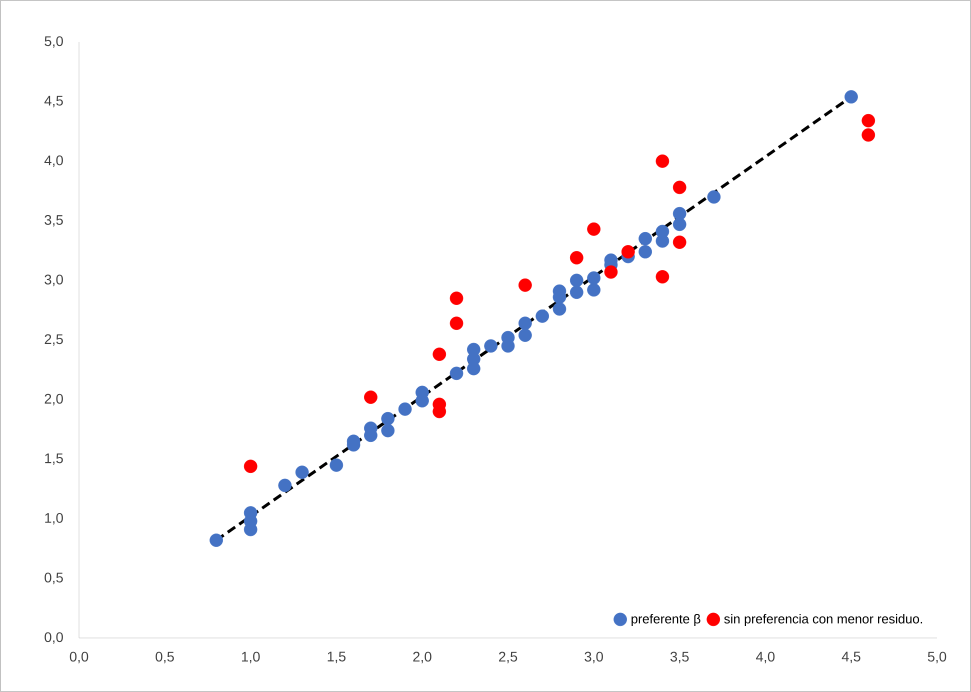  Describe the element at coordinates (53, 400) in the screenshot. I see `y-tick-label: 2,0` at that location.